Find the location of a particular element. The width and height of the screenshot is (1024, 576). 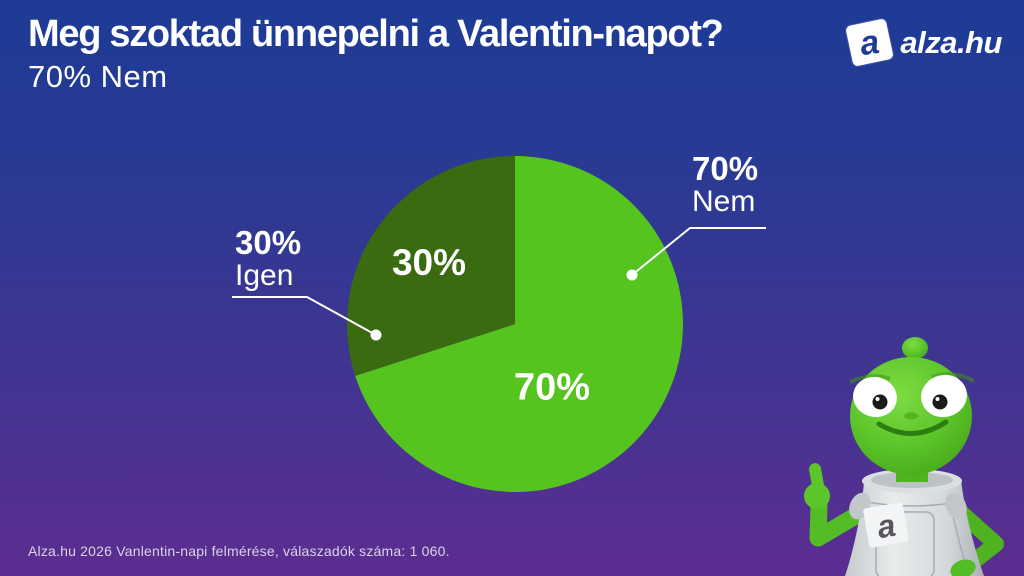

mascot-nose is located at coordinates (911, 416).